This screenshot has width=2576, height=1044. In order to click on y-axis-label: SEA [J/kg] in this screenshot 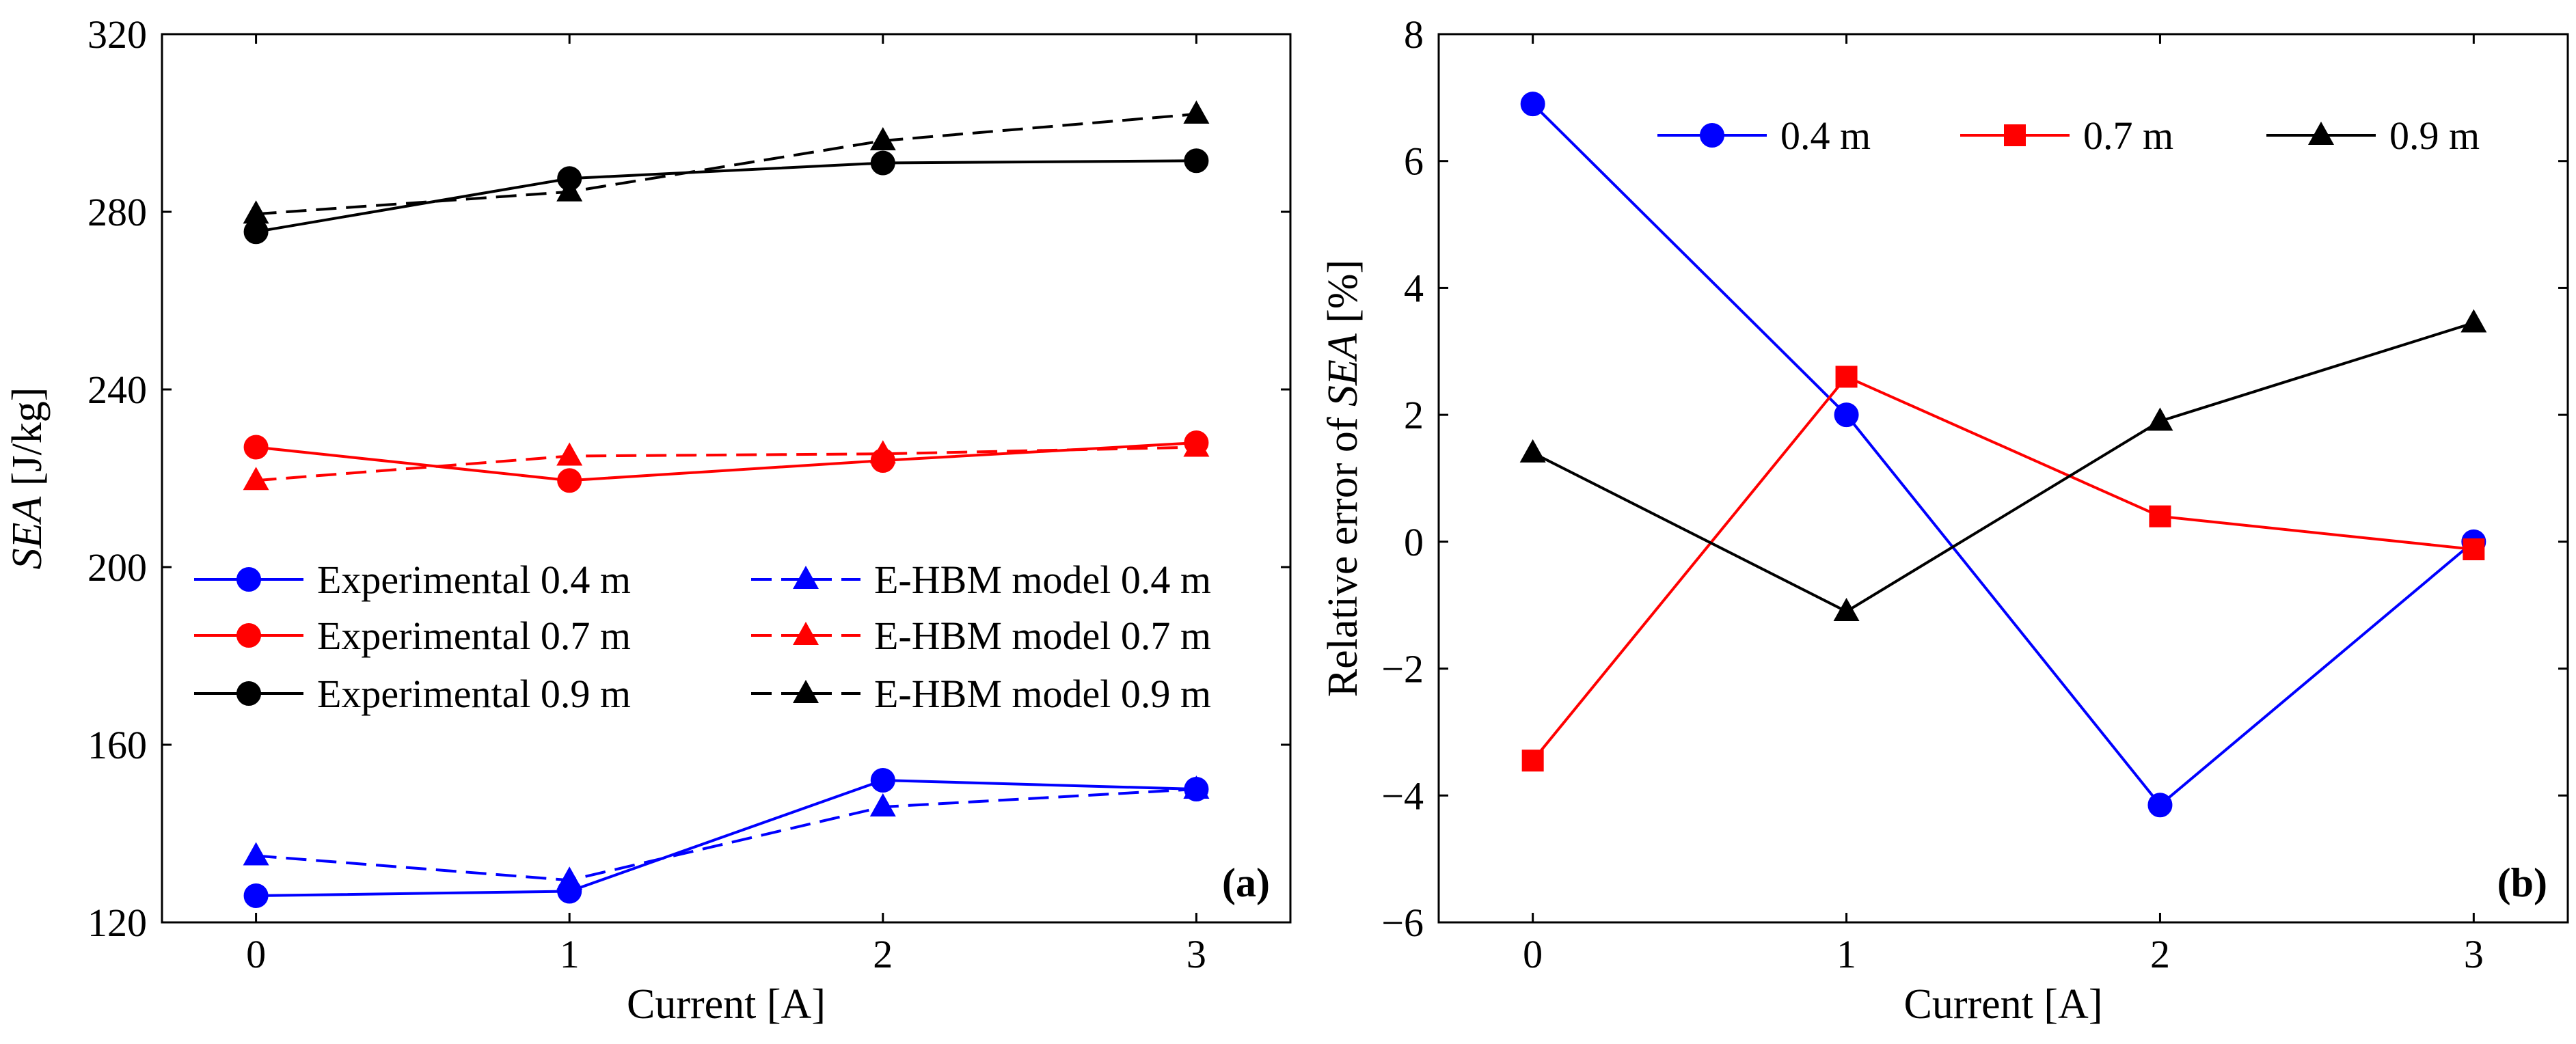, I will do `click(28, 478)`.